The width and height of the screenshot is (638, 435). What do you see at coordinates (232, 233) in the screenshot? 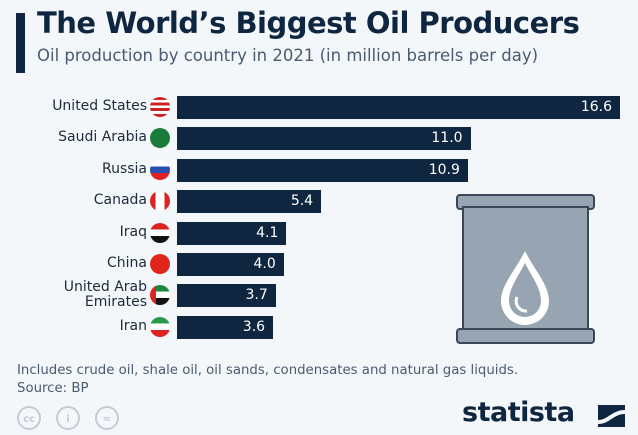
I see `bar: 4.1` at bounding box center [232, 233].